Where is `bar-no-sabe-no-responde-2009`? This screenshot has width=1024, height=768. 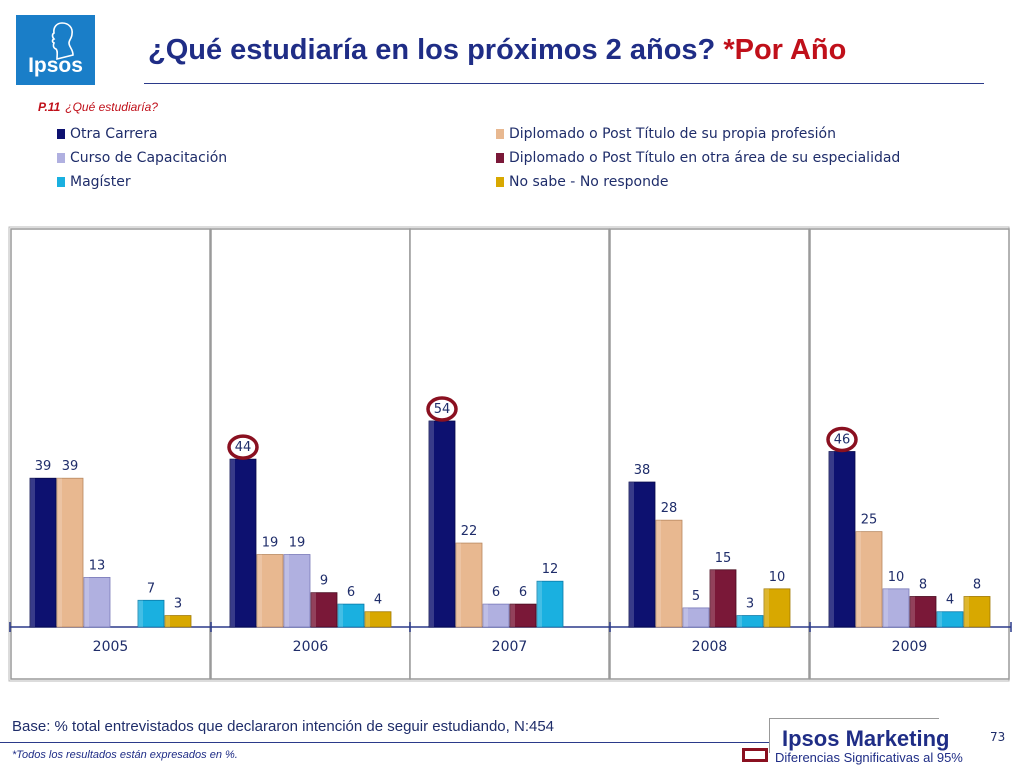
bar-no-sabe-no-responde-2009 is located at coordinates (977, 612).